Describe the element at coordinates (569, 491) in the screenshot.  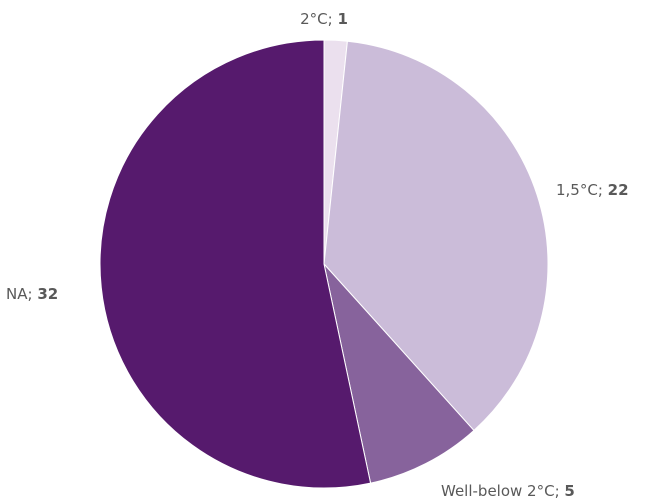
I see `pie-label-value: 5` at that location.